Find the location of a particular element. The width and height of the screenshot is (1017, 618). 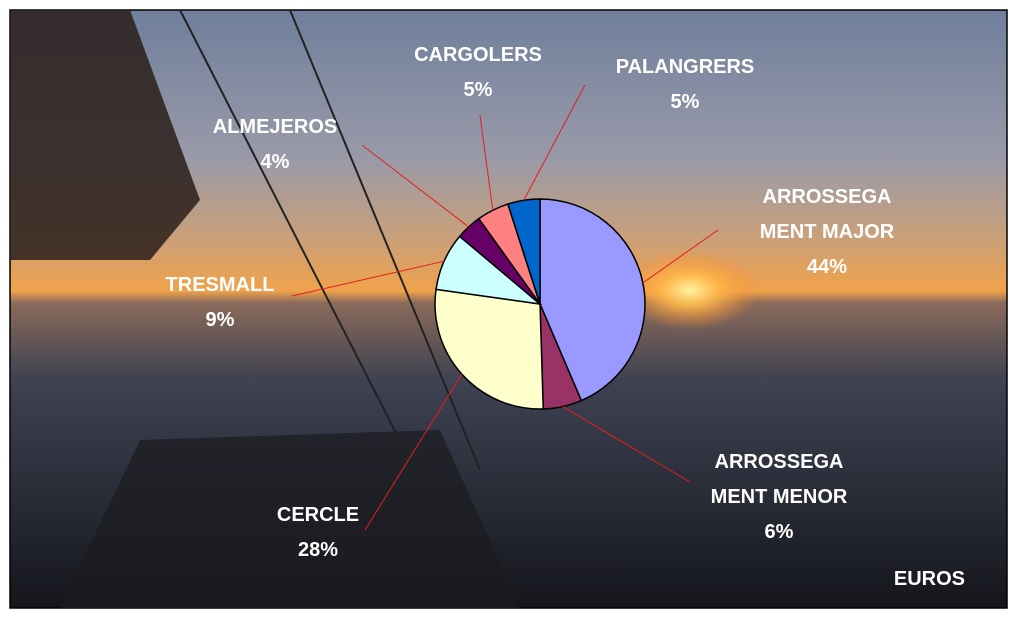

slice-label: ARROSSEGA MENT MAJOR 44% is located at coordinates (827, 232).